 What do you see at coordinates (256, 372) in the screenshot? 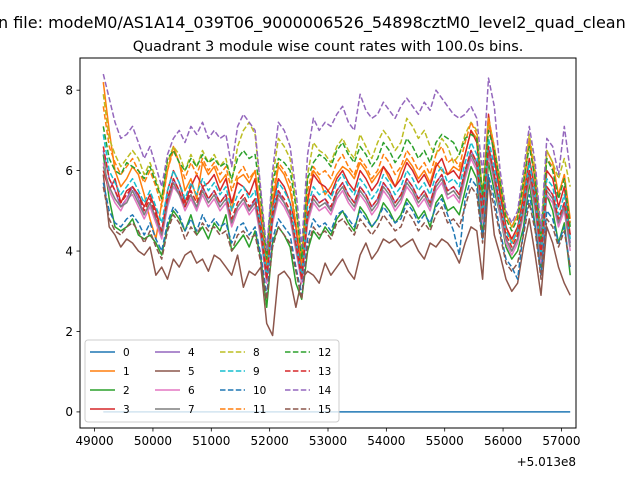
I see `legend-label-9: 9` at bounding box center [256, 372].